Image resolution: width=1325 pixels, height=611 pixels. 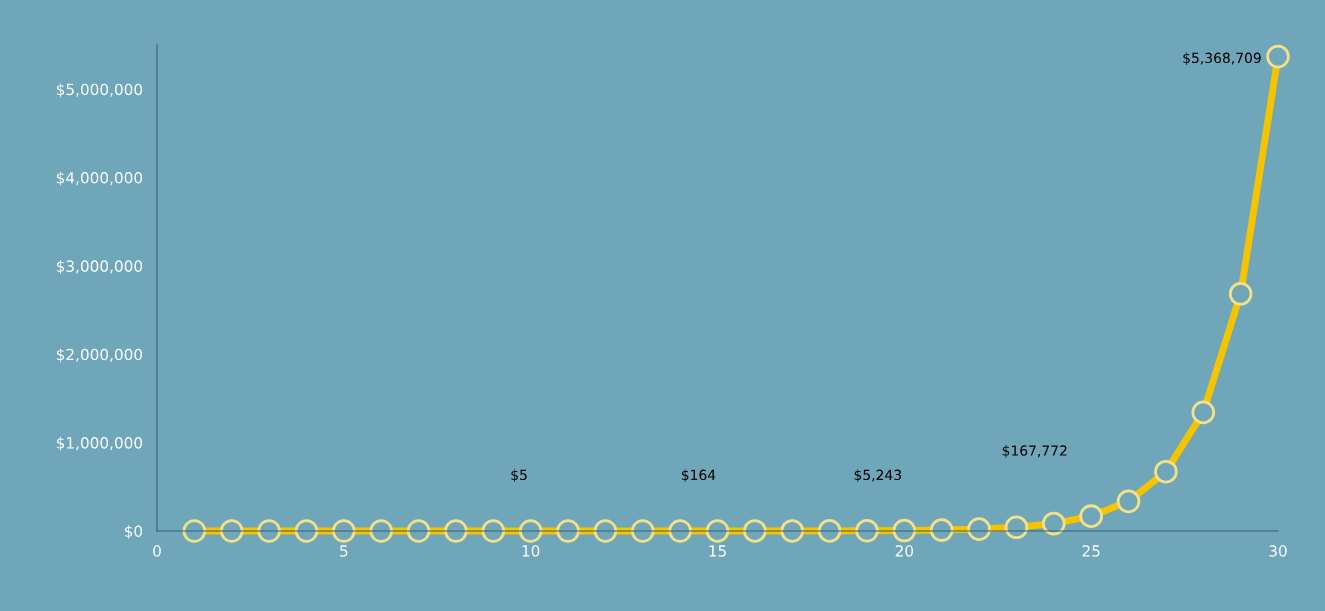 What do you see at coordinates (99, 90) in the screenshot?
I see `y-tick-label: $5,000,000` at bounding box center [99, 90].